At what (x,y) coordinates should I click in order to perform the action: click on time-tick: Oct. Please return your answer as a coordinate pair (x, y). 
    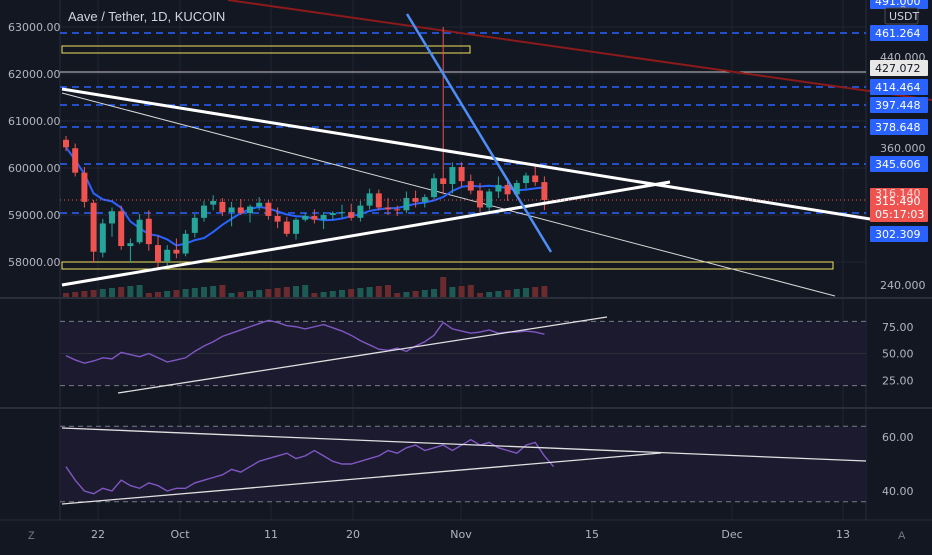
    Looking at the image, I should click on (180, 534).